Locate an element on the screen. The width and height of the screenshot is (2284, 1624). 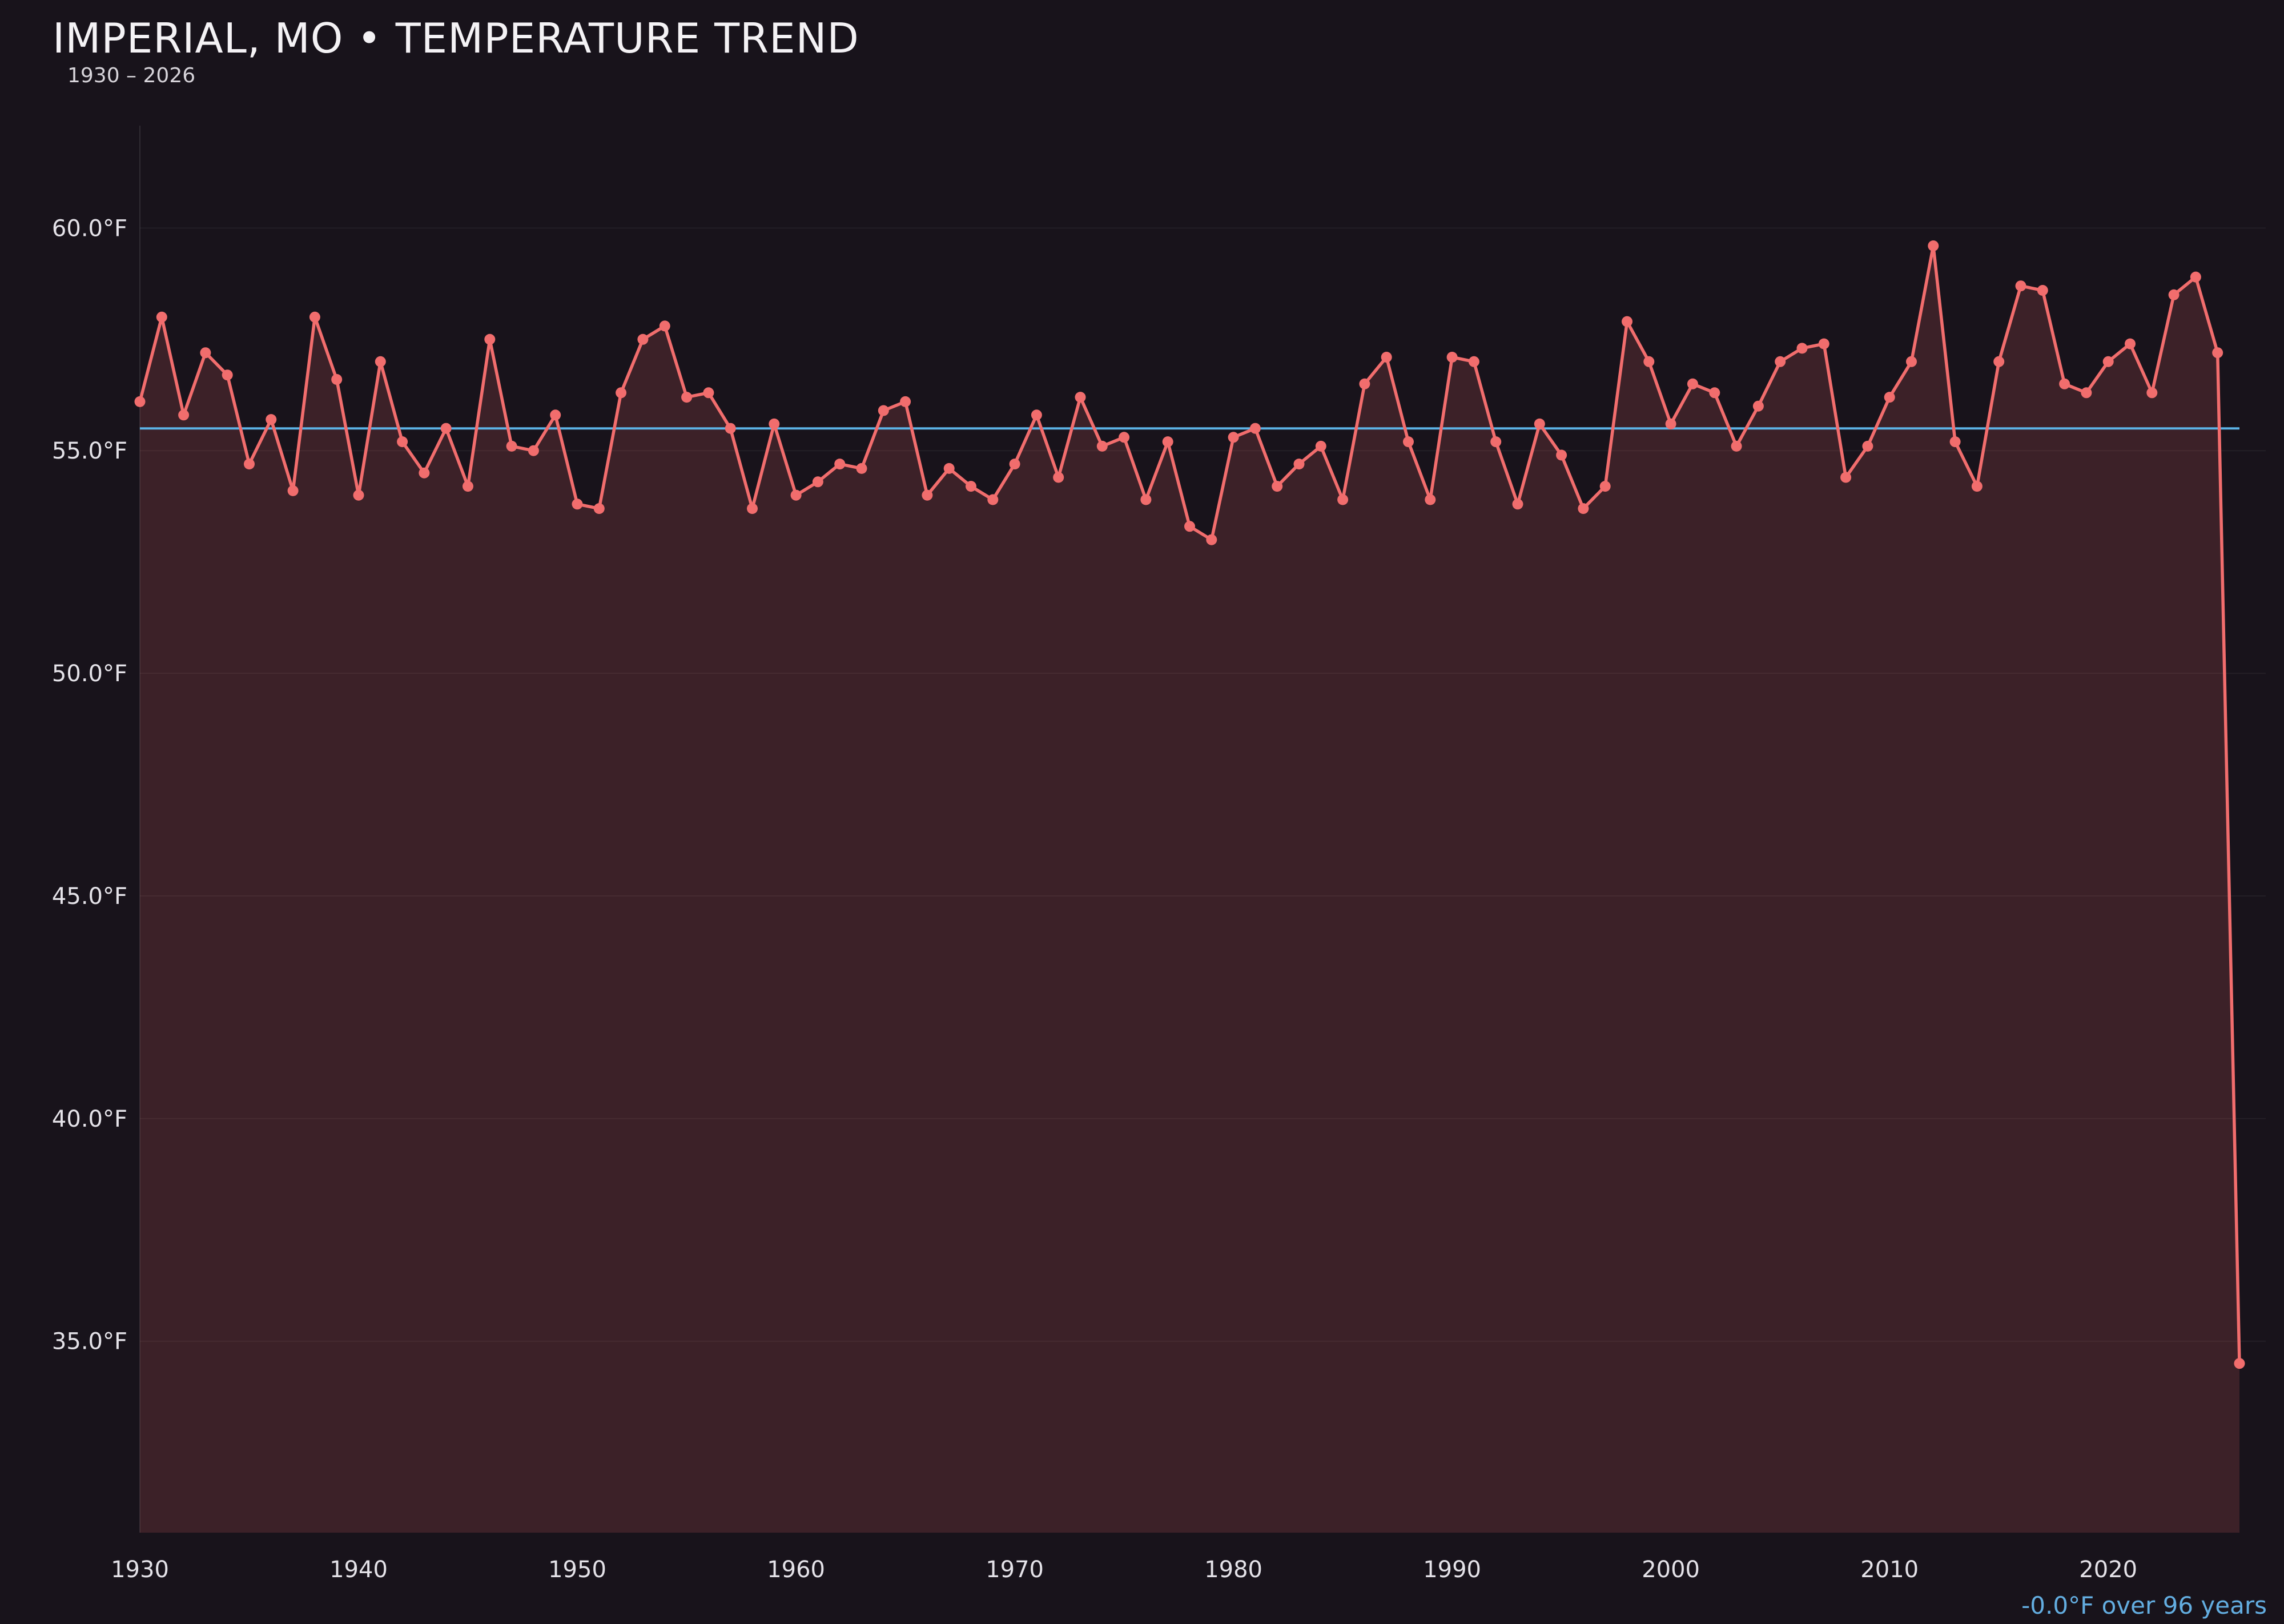
x-tick-label: 1930 is located at coordinates (140, 1570).